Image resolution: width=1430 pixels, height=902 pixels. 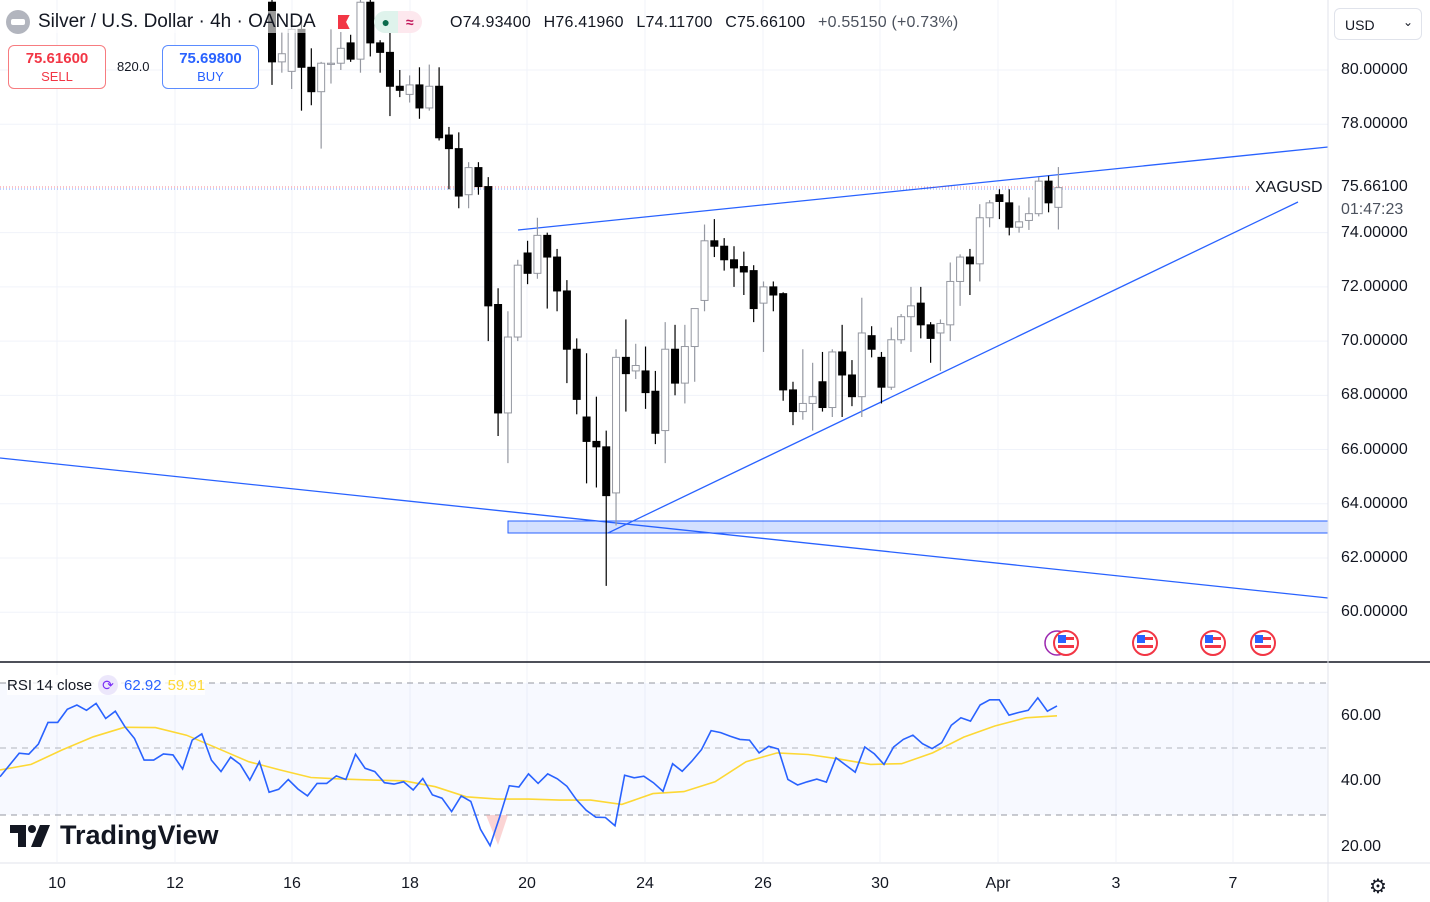 I want to click on sell-button: 75.61600 SELL, so click(x=57, y=67).